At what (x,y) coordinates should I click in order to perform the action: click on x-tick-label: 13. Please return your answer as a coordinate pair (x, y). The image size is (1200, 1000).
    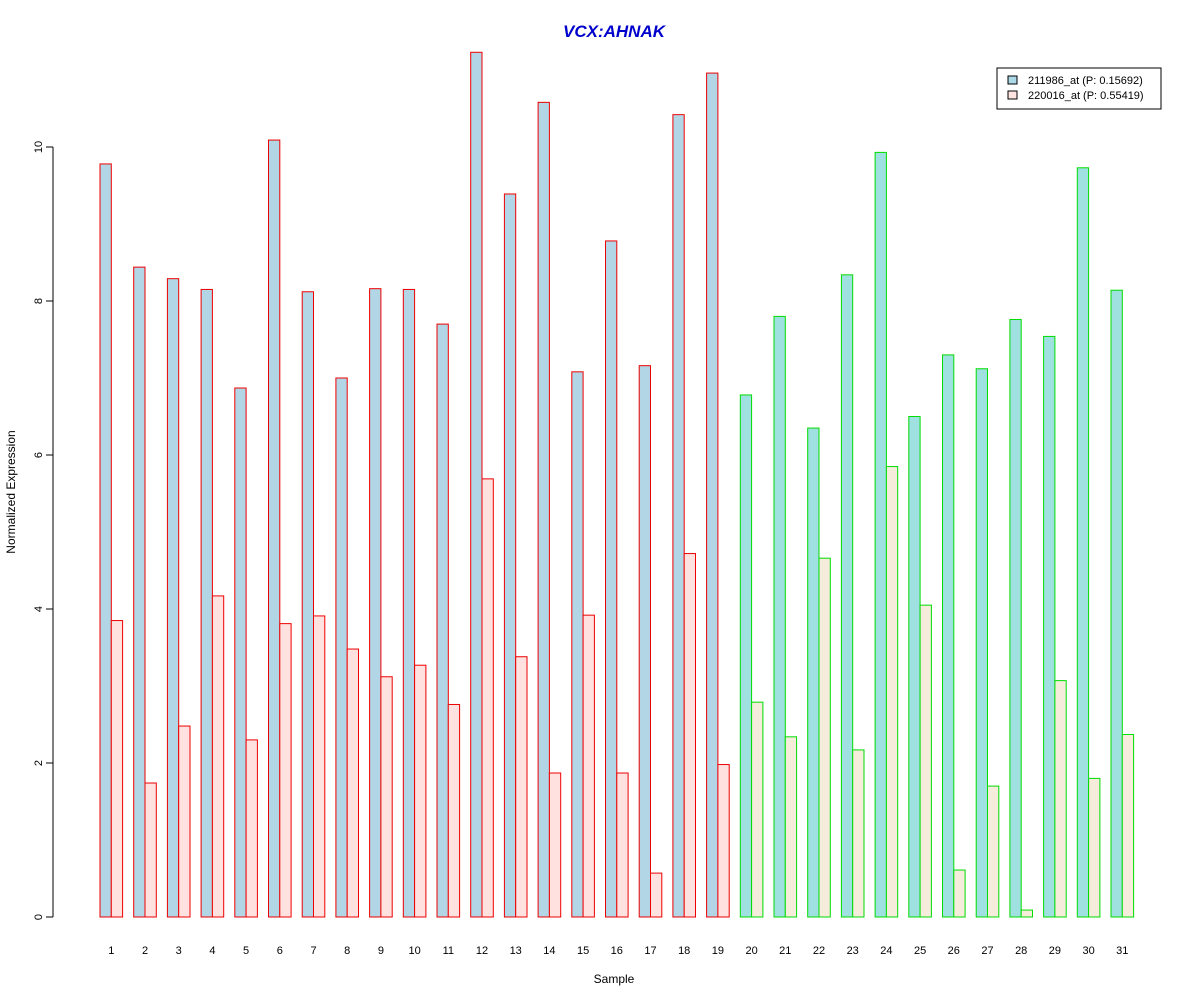
    Looking at the image, I should click on (516, 951).